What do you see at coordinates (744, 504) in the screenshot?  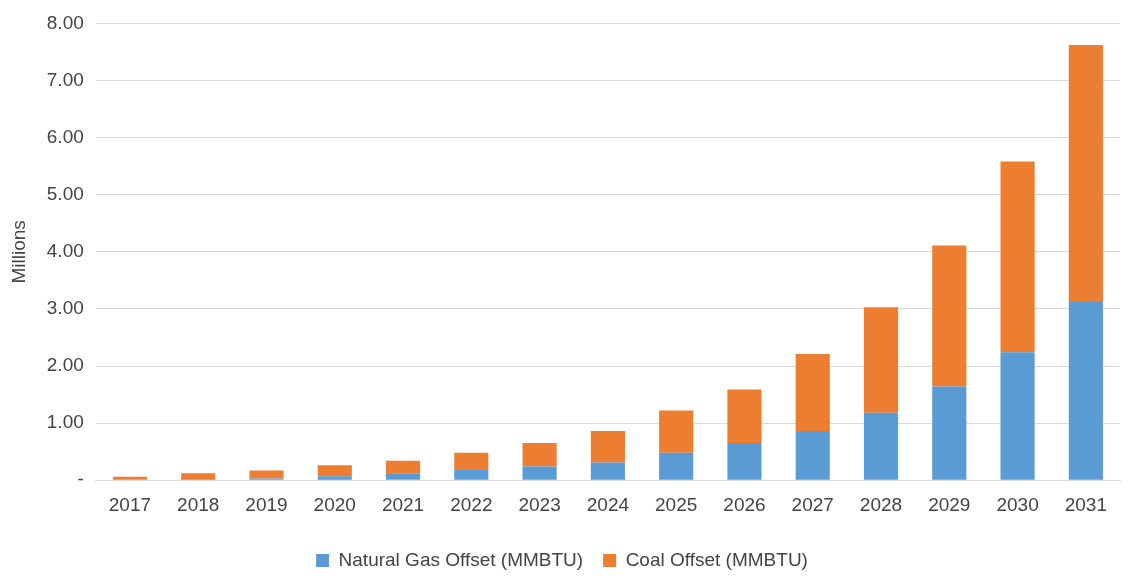 I see `x-tick-label: 2026` at bounding box center [744, 504].